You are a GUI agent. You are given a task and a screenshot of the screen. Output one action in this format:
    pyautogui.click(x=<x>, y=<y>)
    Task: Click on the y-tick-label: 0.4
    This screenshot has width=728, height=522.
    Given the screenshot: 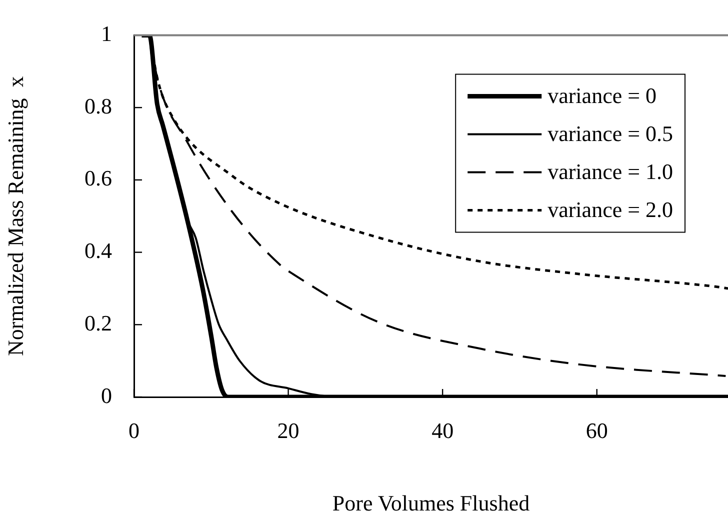 What is the action you would take?
    pyautogui.click(x=98, y=251)
    